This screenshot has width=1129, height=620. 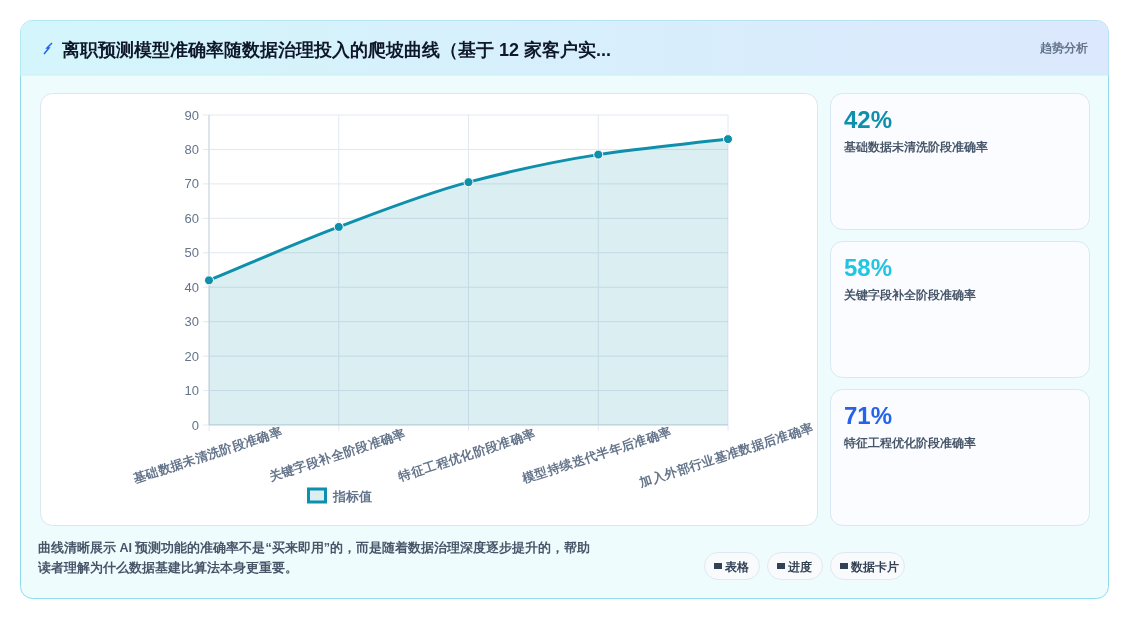 I want to click on text: 曲线清晰展示 AI 预测功能的准确率不是“买来即用”的，而是随着数据治理深度逐步提升的，帮助读者理解为什么数据基建比算法本身更重要。, so click(x=314, y=558).